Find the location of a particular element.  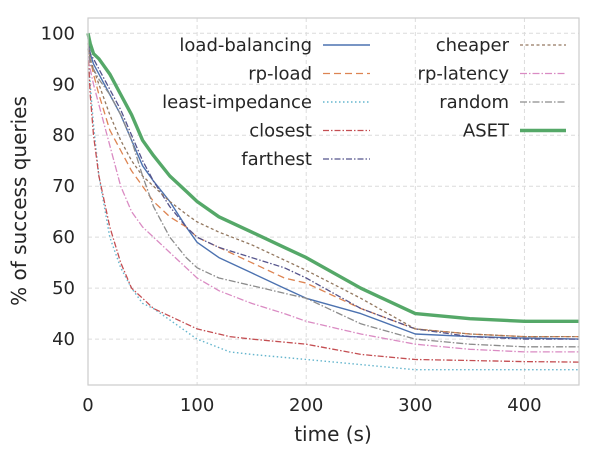

y-tick-label: 60 is located at coordinates (63, 237).